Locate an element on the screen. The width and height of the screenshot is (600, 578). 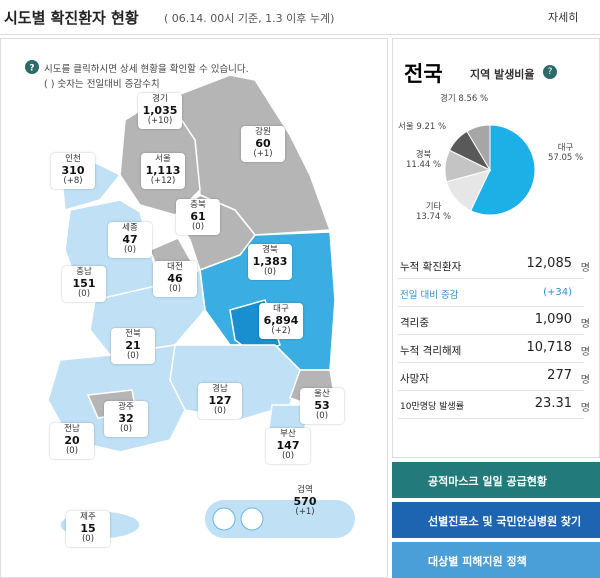
region-count: 147 is located at coordinates (288, 445).